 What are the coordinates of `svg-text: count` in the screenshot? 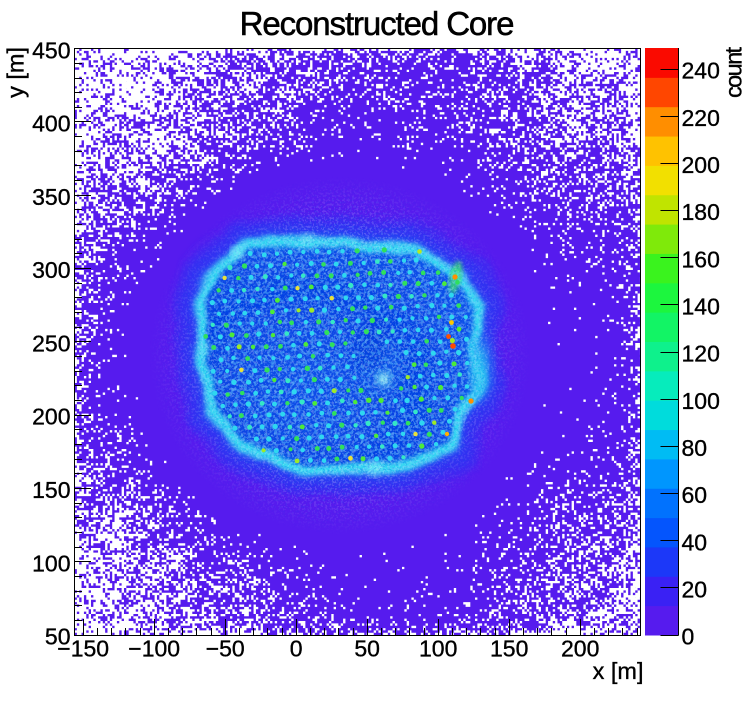 It's located at (733, 72).